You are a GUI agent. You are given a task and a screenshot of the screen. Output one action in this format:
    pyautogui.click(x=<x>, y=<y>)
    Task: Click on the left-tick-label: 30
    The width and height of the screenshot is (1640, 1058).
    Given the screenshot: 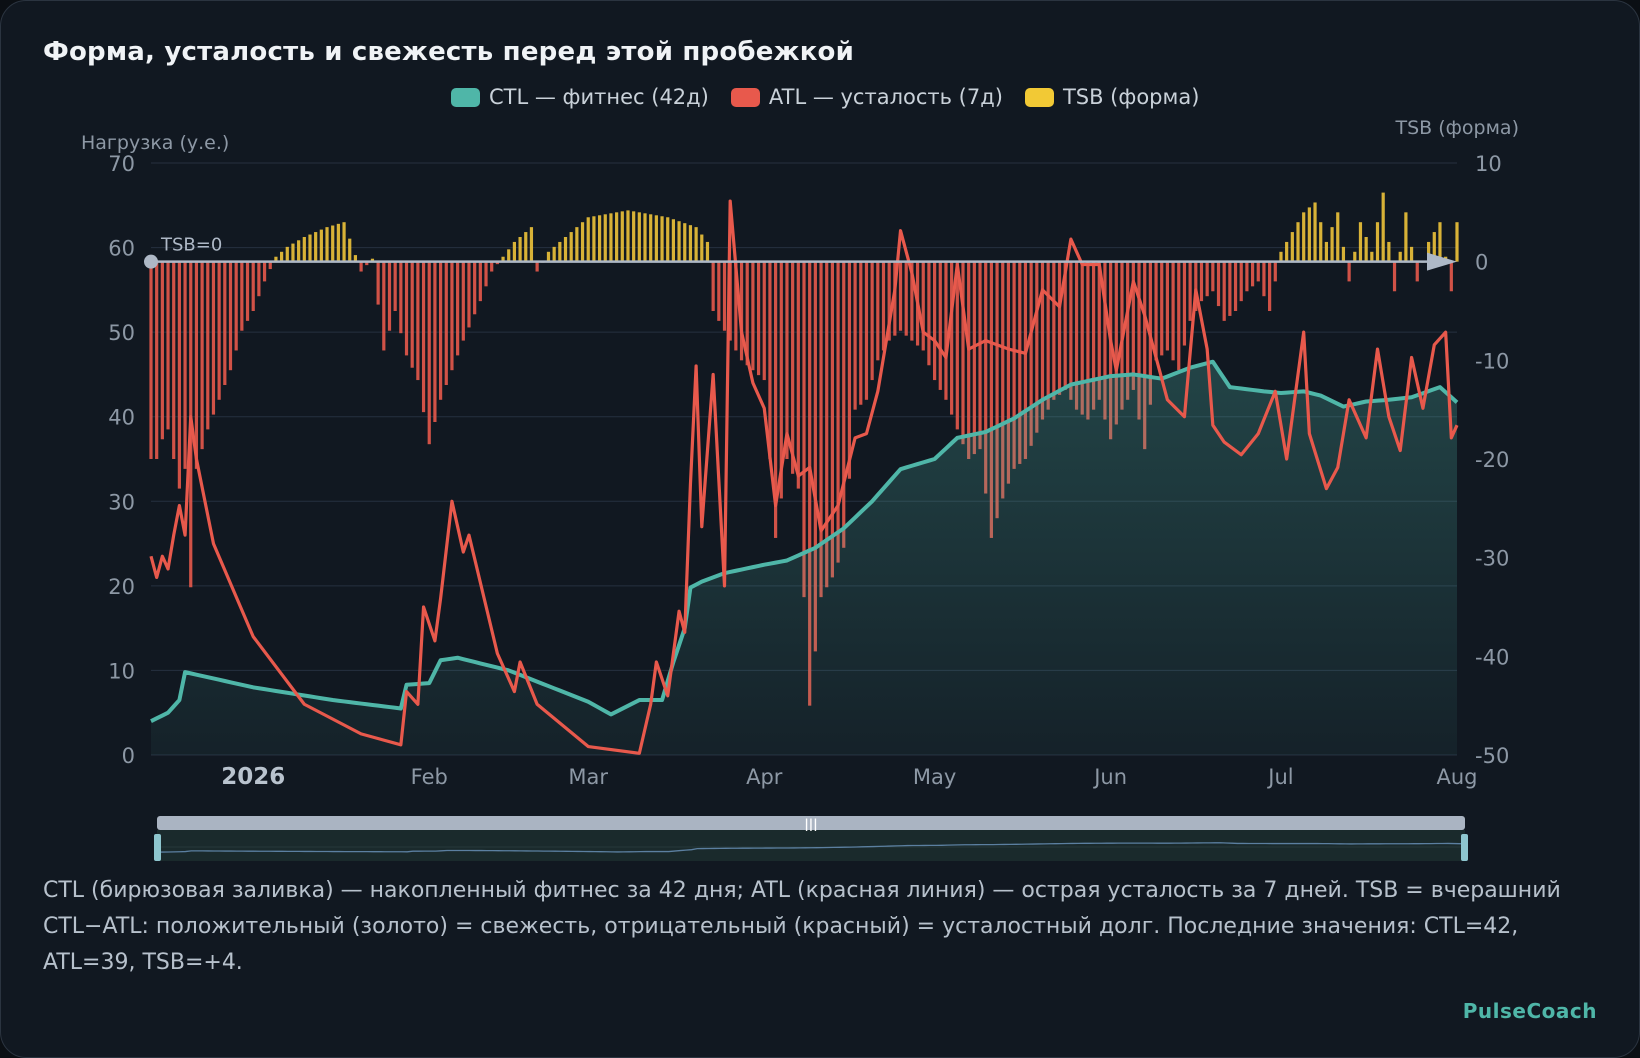 What is the action you would take?
    pyautogui.click(x=121, y=502)
    